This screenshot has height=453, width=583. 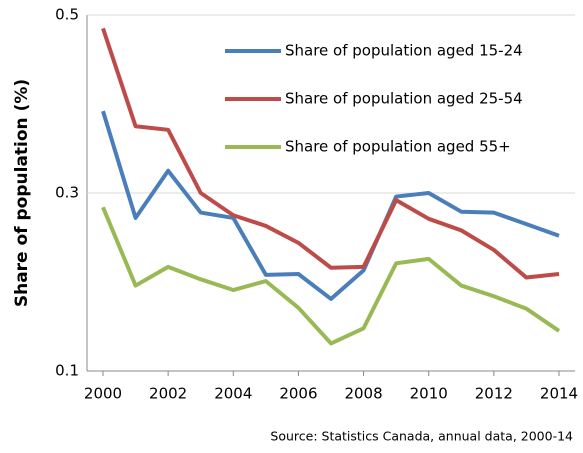 What do you see at coordinates (67, 193) in the screenshot?
I see `y-tick-label: 0.3` at bounding box center [67, 193].